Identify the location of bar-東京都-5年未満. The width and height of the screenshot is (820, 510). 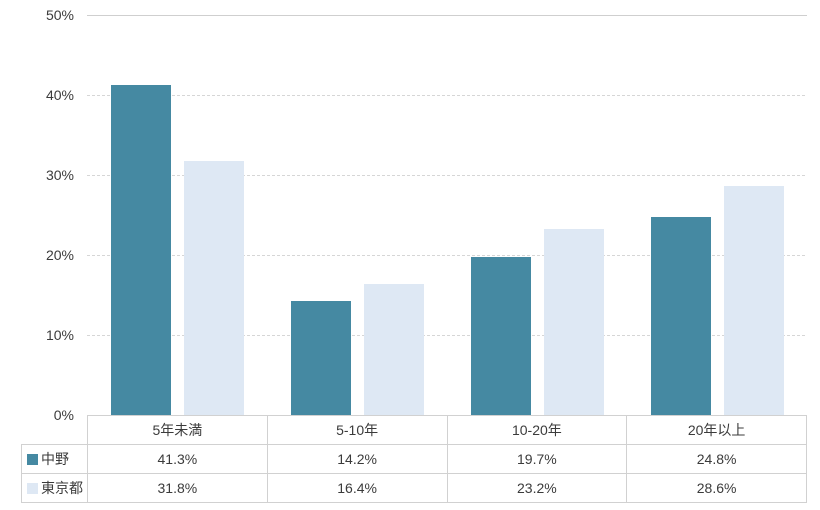
(213, 287).